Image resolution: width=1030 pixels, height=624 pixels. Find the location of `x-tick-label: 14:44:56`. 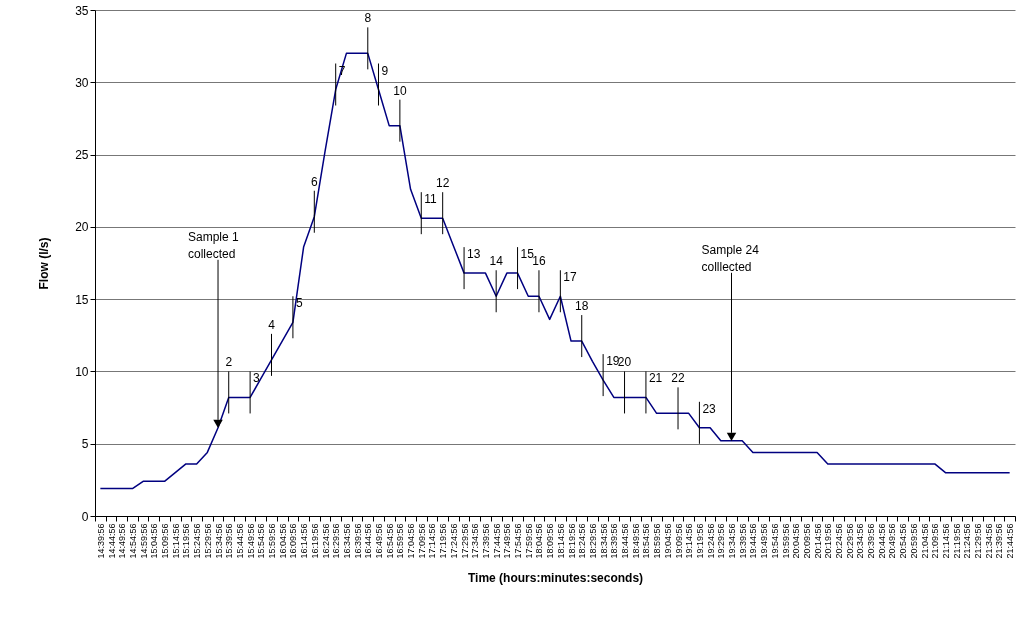

x-tick-label: 14:44:56 is located at coordinates (111, 541).